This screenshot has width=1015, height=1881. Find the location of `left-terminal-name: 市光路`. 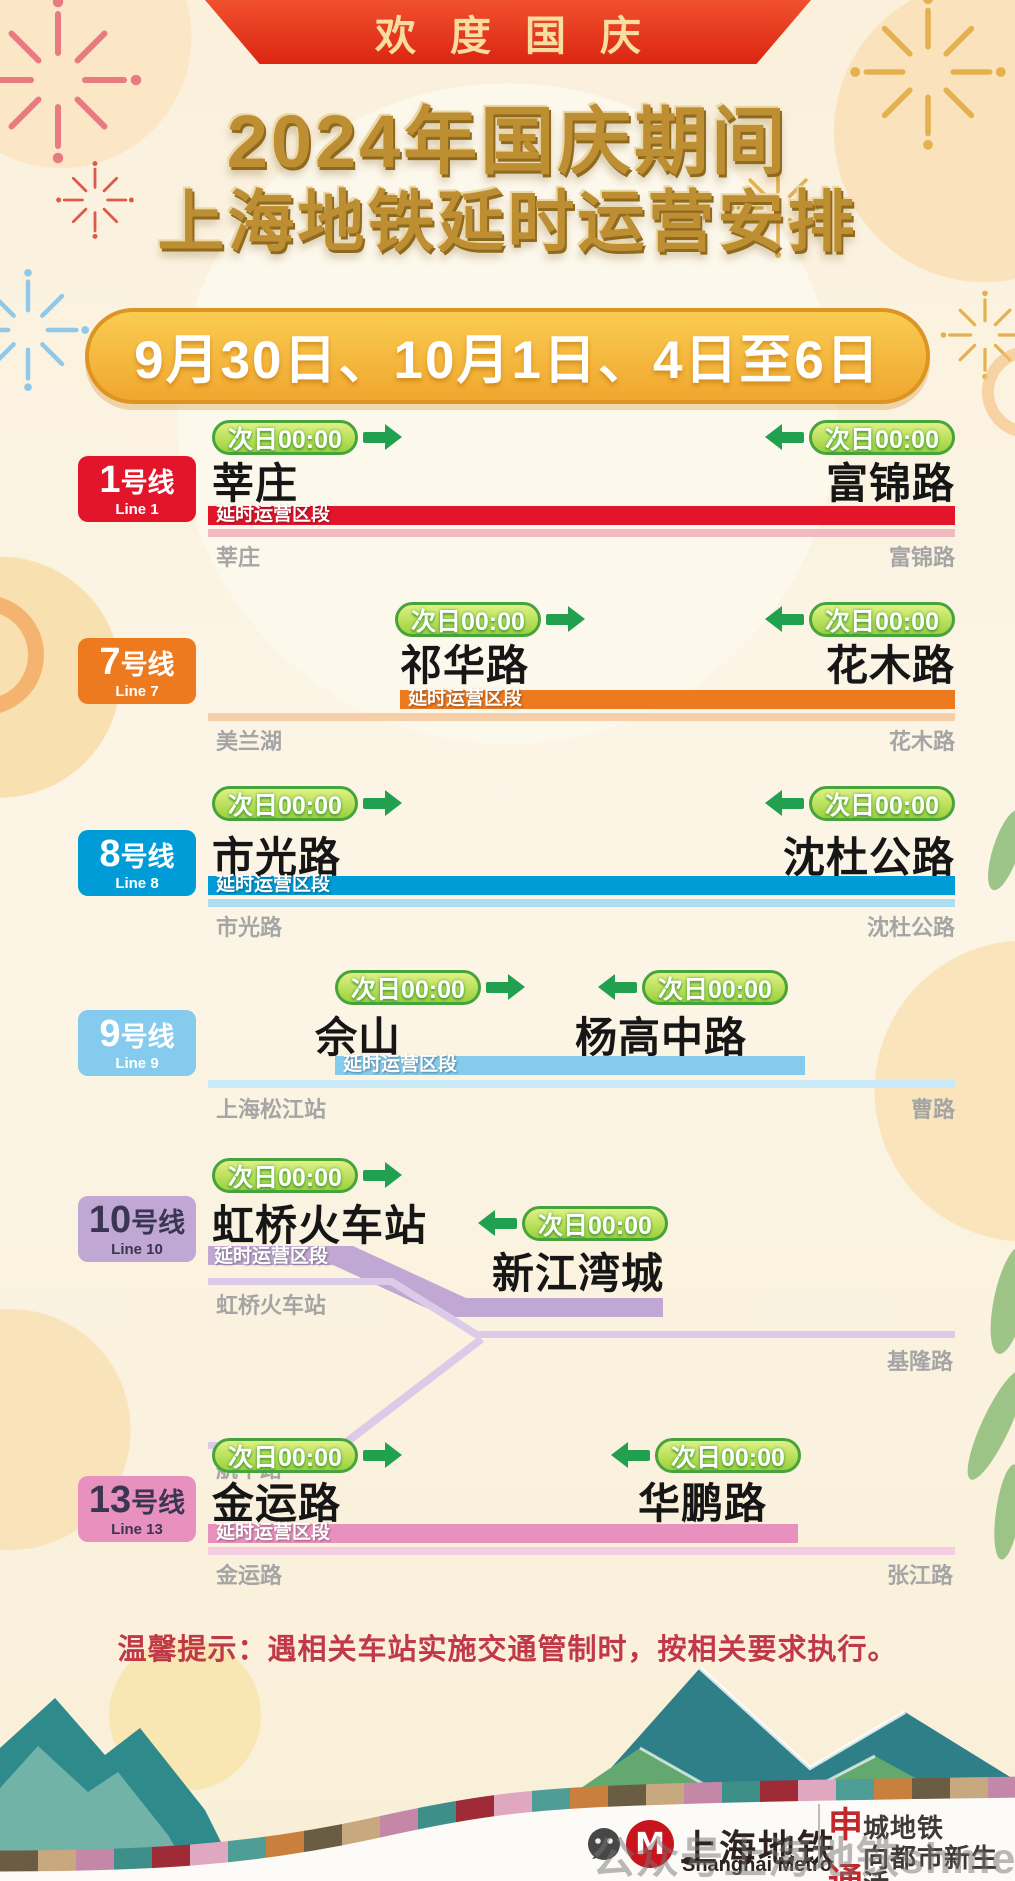

left-terminal-name: 市光路 is located at coordinates (249, 927).